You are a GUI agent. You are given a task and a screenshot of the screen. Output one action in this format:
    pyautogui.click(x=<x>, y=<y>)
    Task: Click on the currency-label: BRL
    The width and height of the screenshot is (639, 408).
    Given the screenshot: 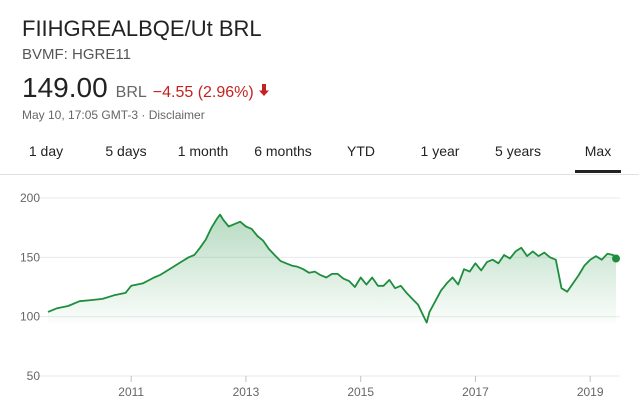 What is the action you would take?
    pyautogui.click(x=131, y=92)
    